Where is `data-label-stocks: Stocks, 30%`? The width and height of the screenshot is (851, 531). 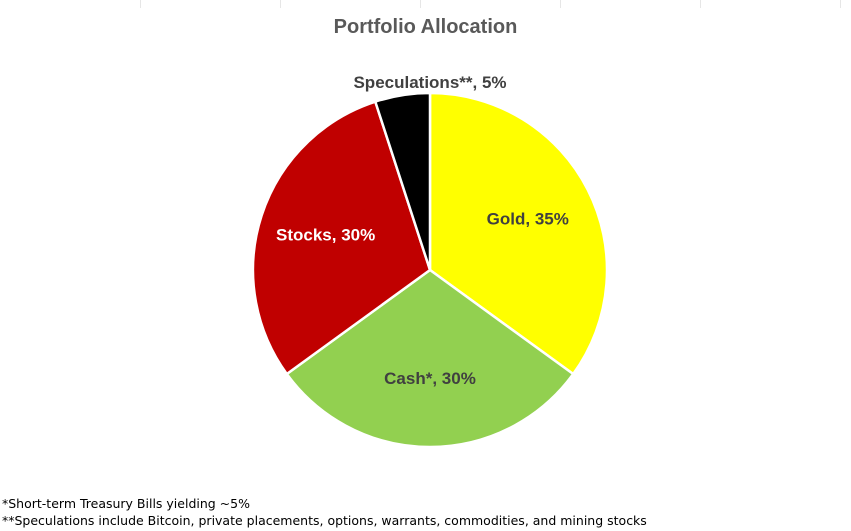
data-label-stocks: Stocks, 30% is located at coordinates (325, 235).